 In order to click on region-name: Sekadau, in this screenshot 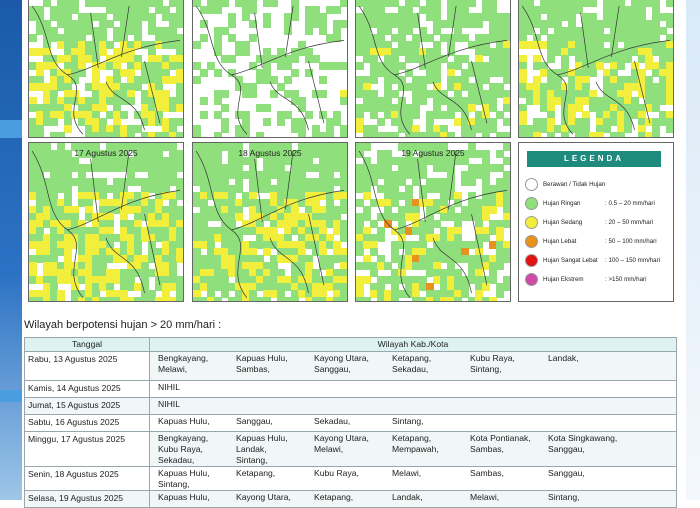, I will do `click(410, 369)`.